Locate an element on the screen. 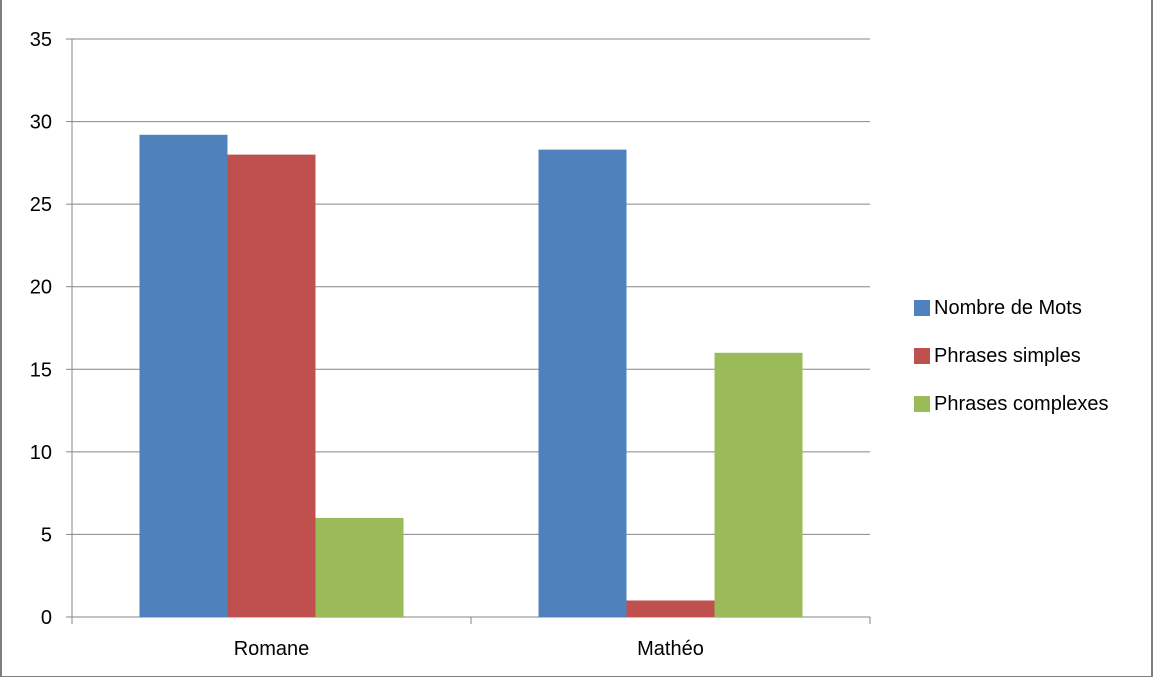  legend-item: Nombre de Mots is located at coordinates (1011, 308).